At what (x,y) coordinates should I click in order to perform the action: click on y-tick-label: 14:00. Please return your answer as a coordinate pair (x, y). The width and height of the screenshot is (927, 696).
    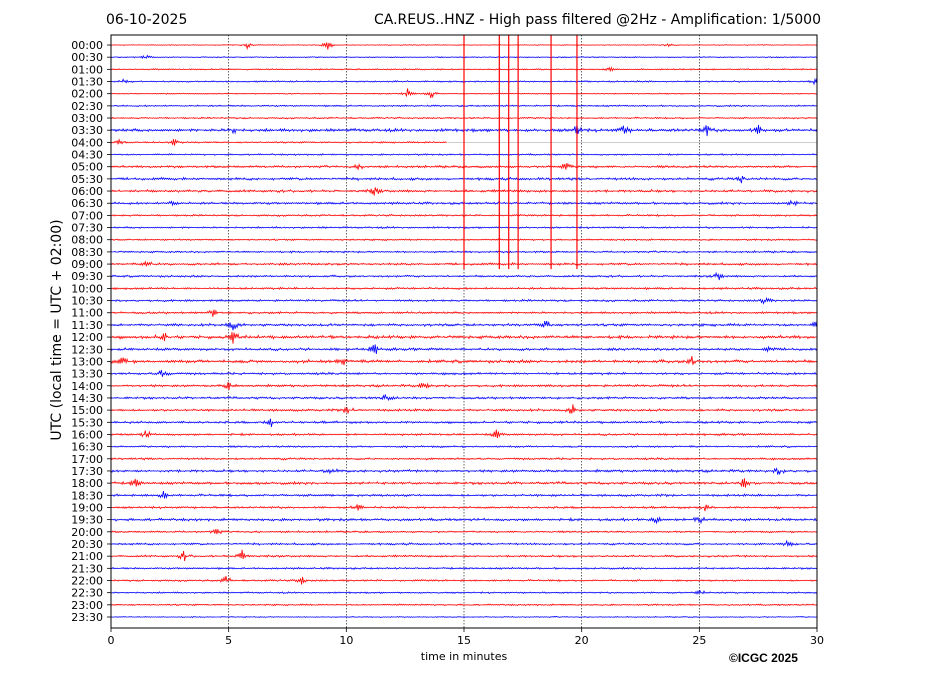
    Looking at the image, I should click on (87, 386).